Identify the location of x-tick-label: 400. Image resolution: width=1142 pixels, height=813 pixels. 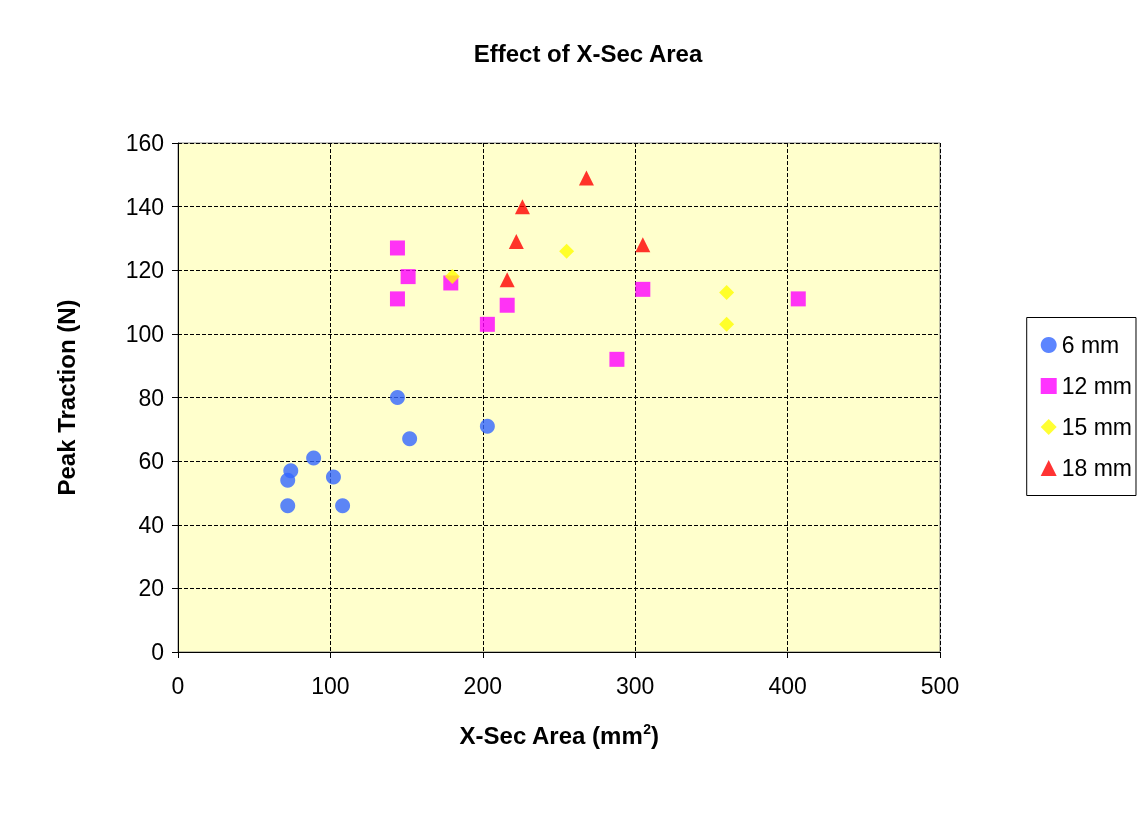
(787, 685).